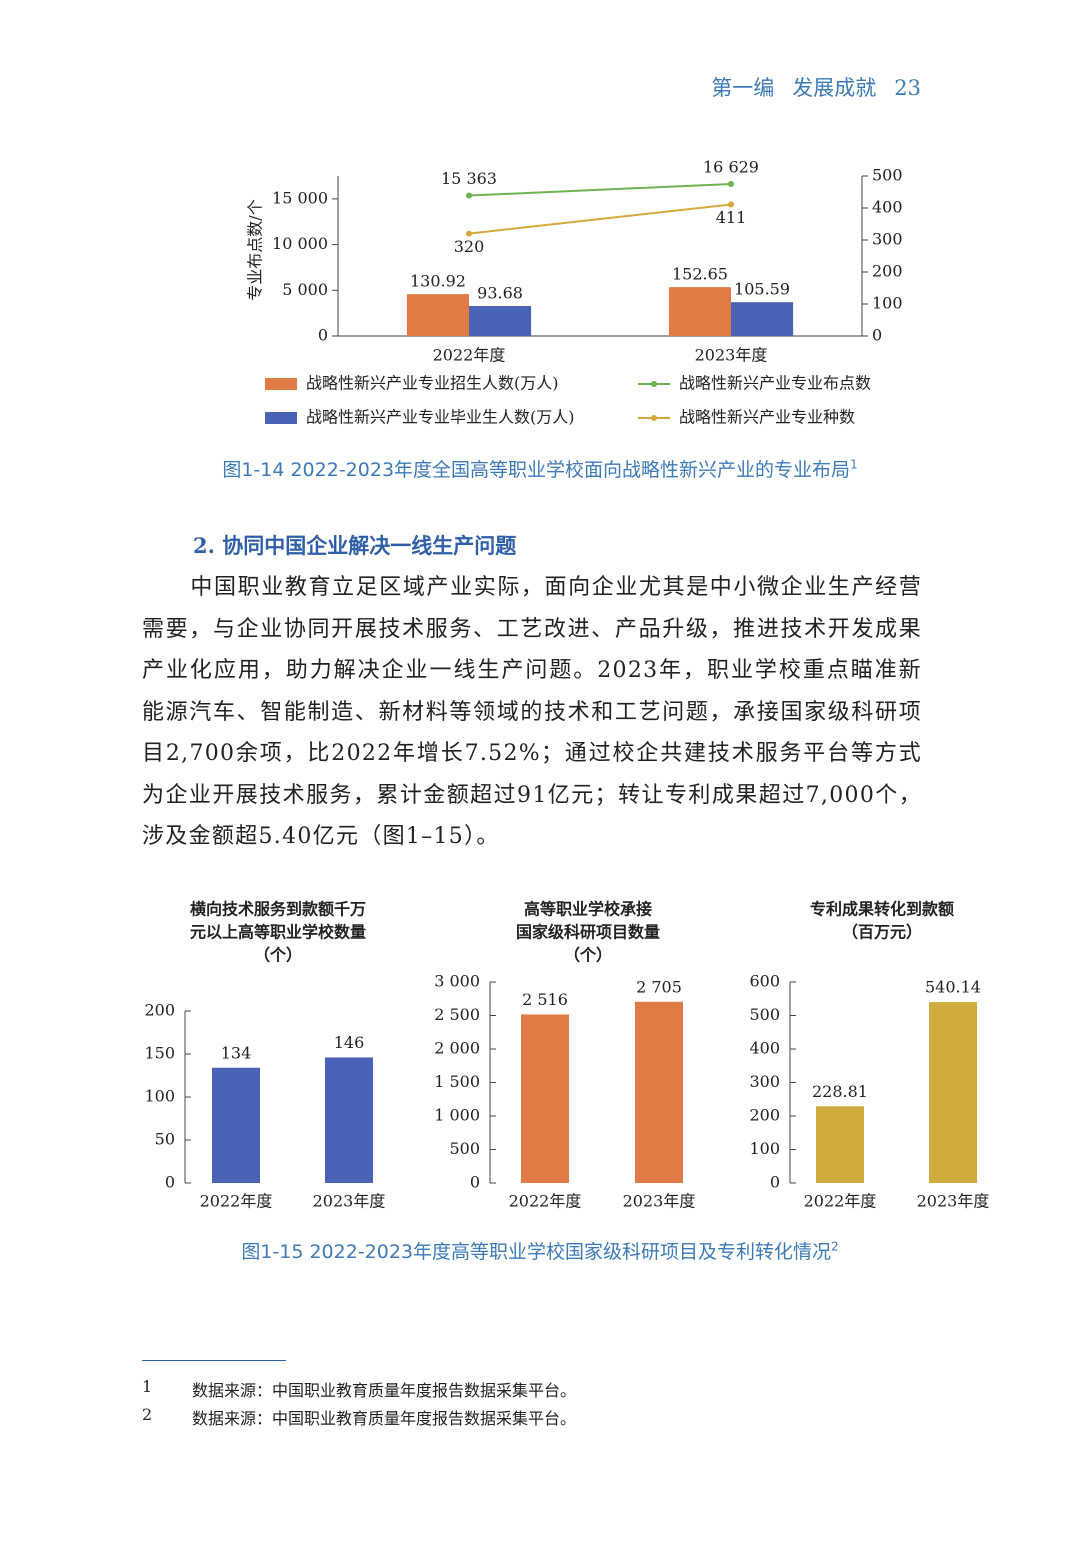 Image resolution: width=1080 pixels, height=1561 pixels. Describe the element at coordinates (762, 289) in the screenshot. I see `data-label: 105.59` at that location.